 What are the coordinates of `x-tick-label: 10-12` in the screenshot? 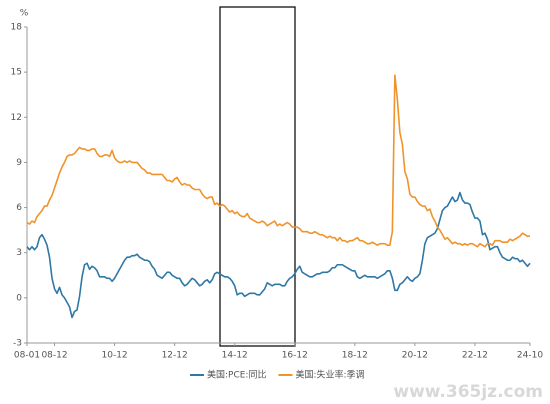 It's located at (115, 356).